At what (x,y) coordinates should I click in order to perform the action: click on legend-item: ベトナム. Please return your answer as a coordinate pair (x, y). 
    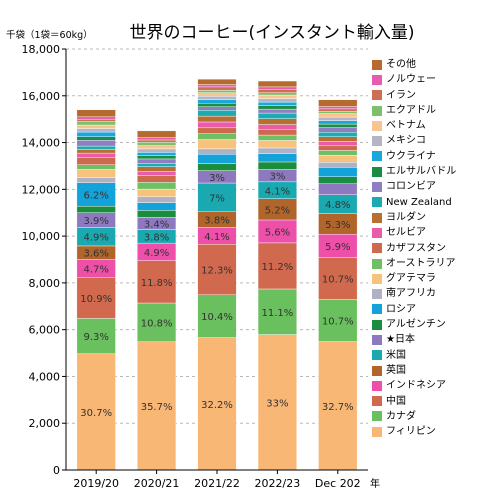
    Looking at the image, I should click on (425, 125).